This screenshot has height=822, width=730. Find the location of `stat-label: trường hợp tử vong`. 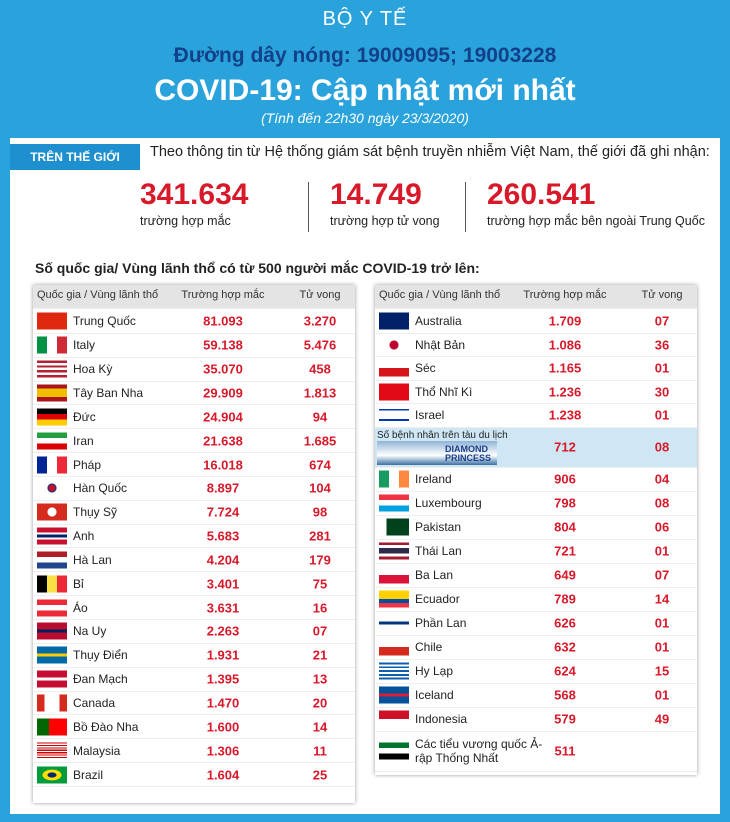

stat-label: trường hợp tử vong is located at coordinates (385, 221).